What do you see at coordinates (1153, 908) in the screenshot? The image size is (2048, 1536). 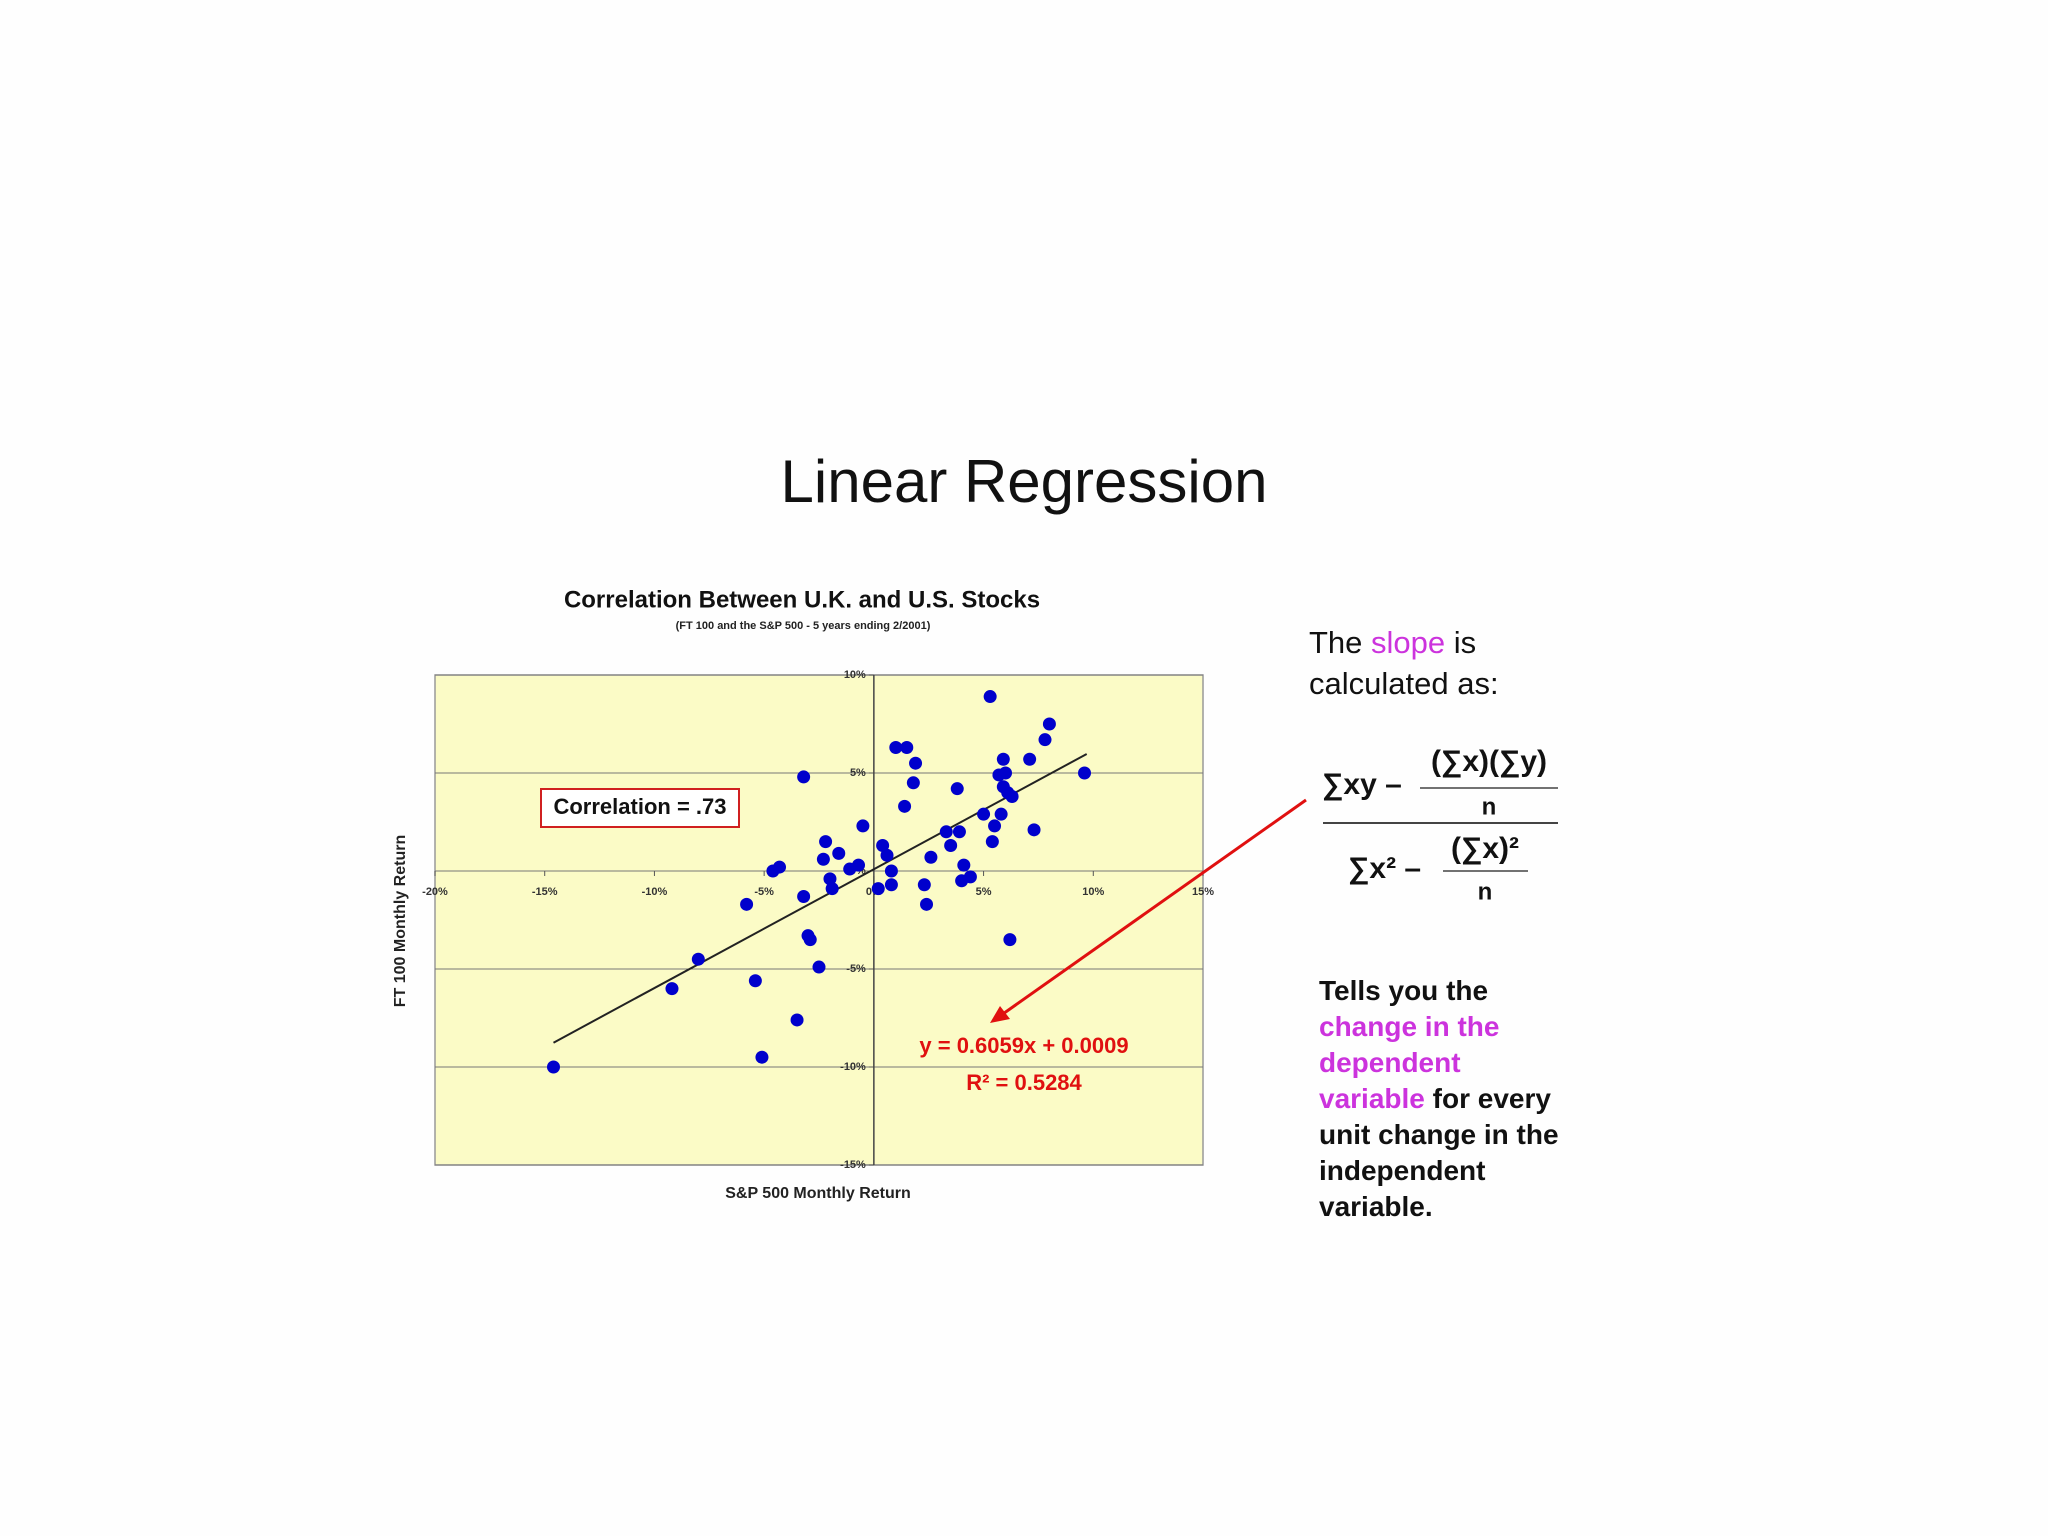 I see `arrow-line` at bounding box center [1153, 908].